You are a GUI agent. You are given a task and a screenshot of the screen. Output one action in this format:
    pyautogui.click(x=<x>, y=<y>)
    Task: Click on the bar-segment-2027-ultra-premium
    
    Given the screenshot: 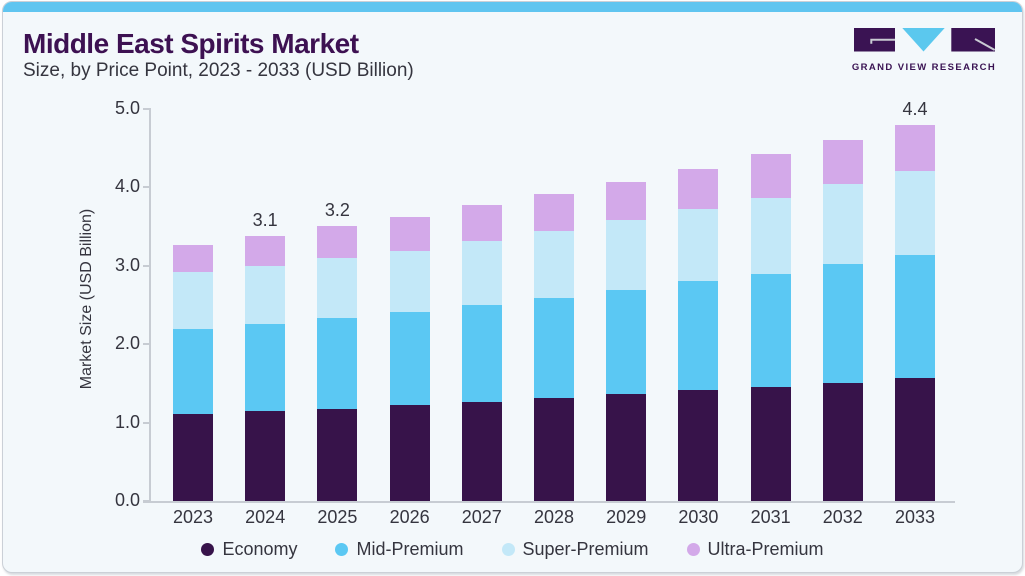 What is the action you would take?
    pyautogui.click(x=481, y=223)
    